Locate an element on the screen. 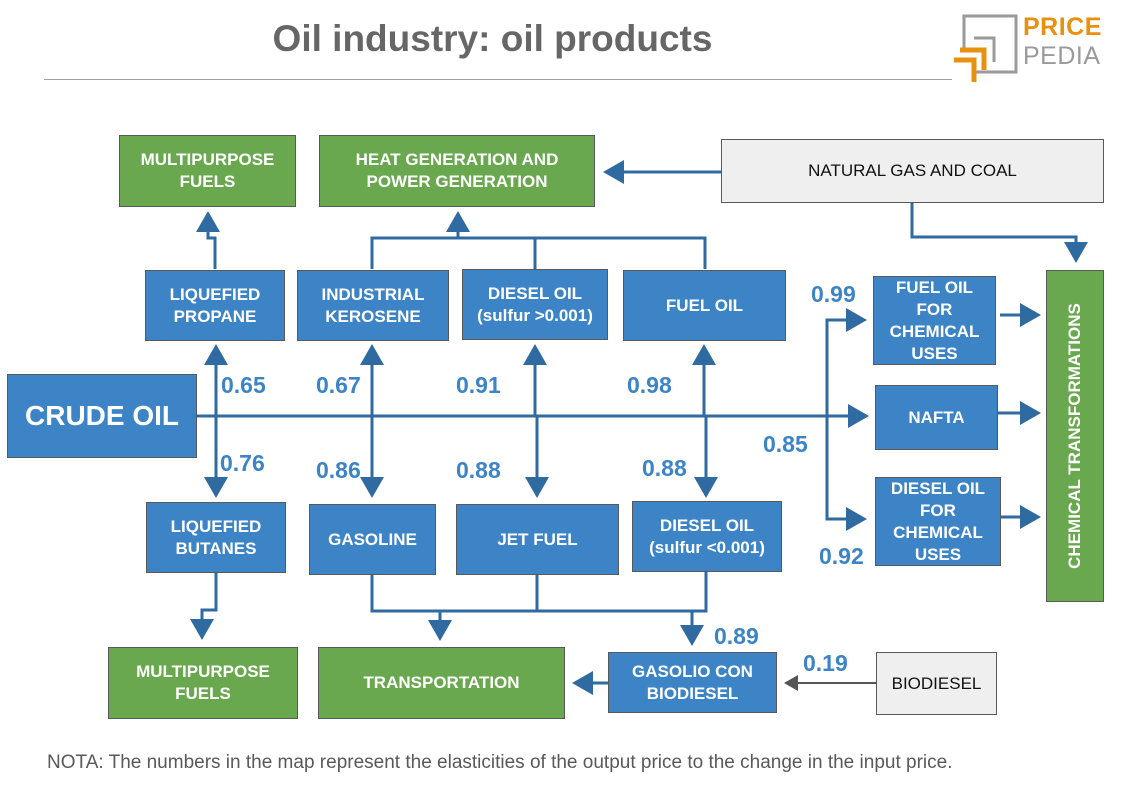 This screenshot has width=1121, height=793. node-label: JET FUEL is located at coordinates (537, 539).